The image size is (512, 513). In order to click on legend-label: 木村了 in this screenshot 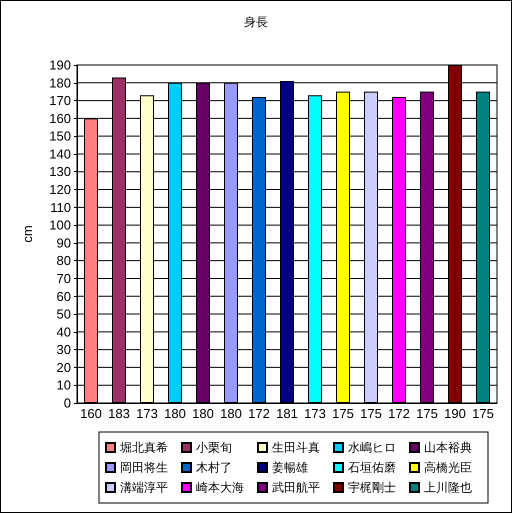, I will do `click(214, 467)`.